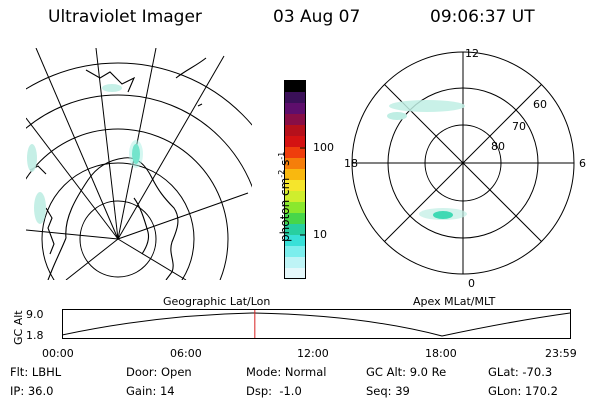 This screenshot has height=400, width=600. What do you see at coordinates (18, 327) in the screenshot?
I see `altitude-axis-label: GC Alt` at bounding box center [18, 327].